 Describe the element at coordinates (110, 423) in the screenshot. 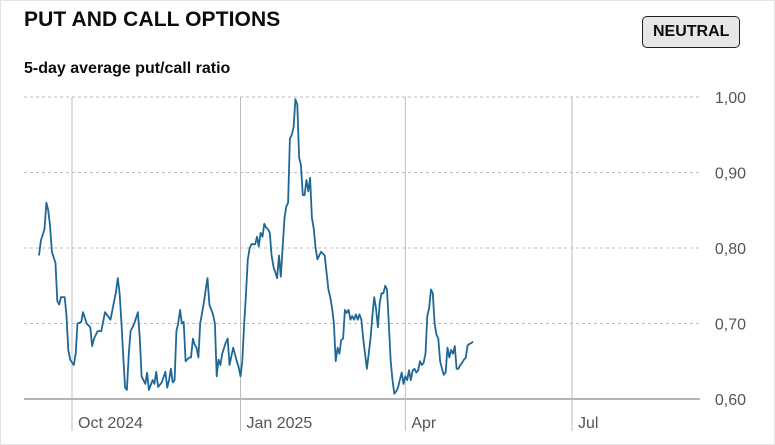

I see `x-tick-label: Oct 2024` at that location.